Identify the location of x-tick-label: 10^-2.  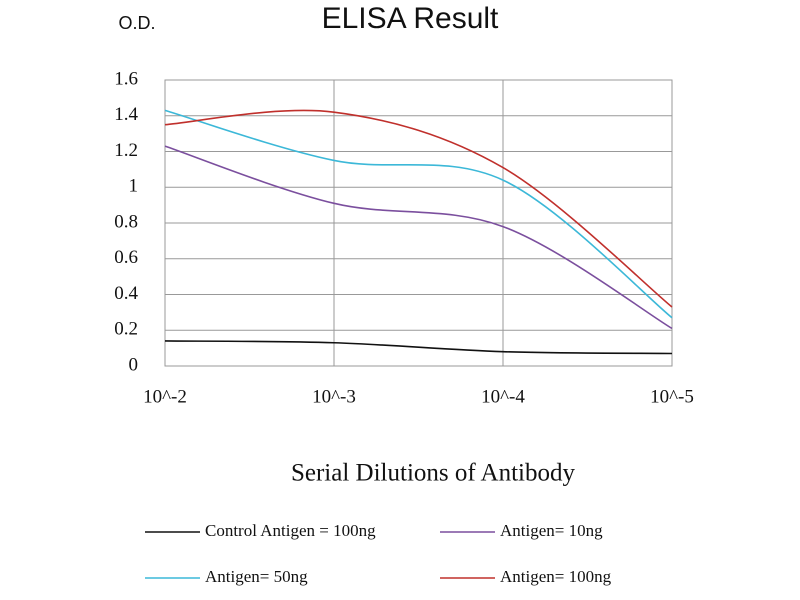
(165, 396).